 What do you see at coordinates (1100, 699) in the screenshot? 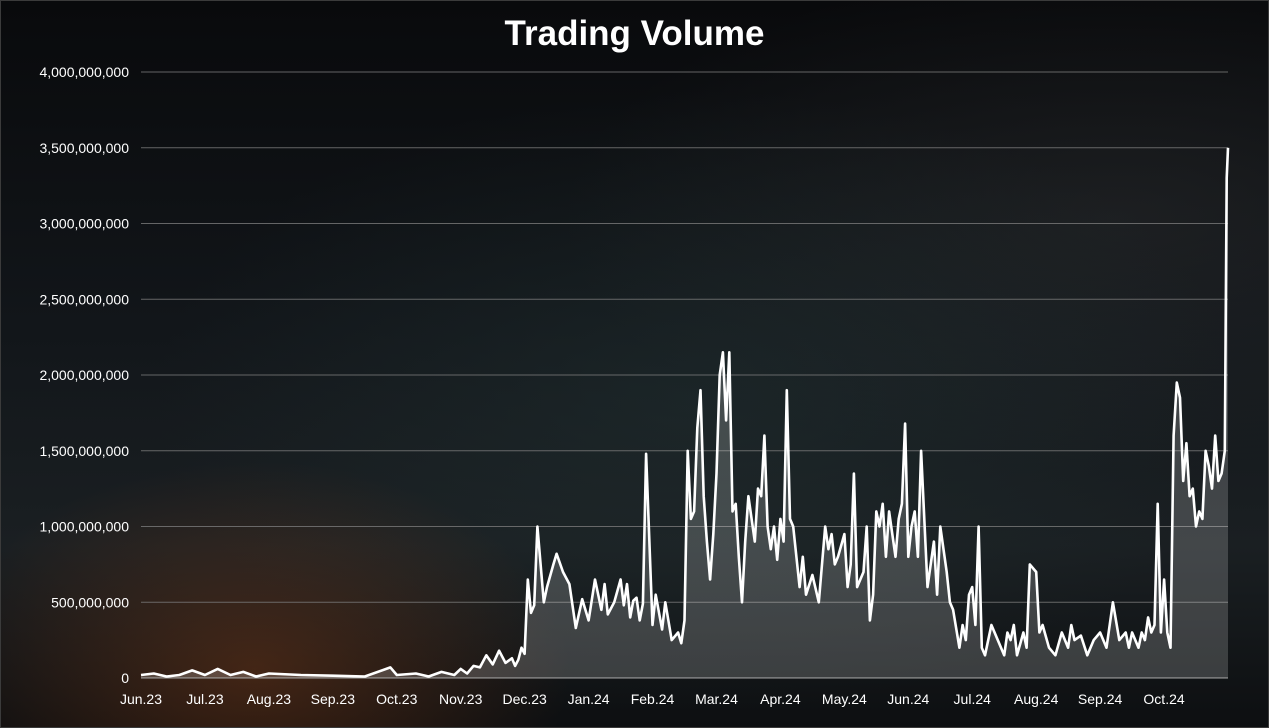
I see `x-tick-label: Sep.24` at bounding box center [1100, 699].